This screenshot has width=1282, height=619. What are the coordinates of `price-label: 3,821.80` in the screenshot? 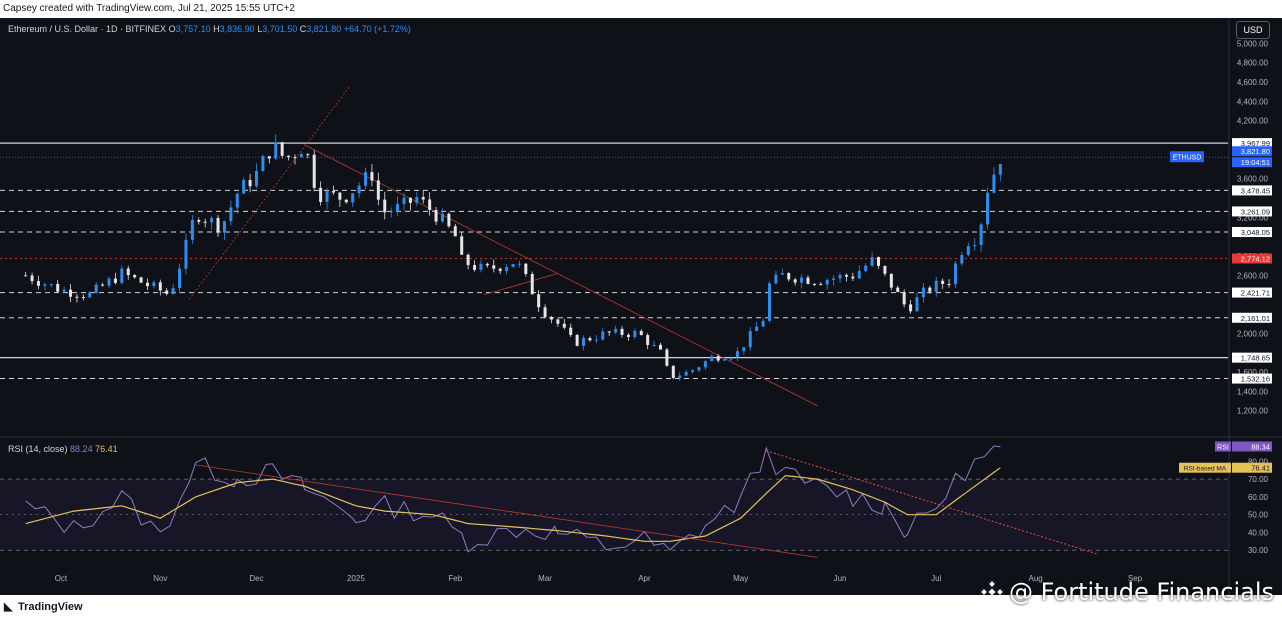 It's located at (1255, 151).